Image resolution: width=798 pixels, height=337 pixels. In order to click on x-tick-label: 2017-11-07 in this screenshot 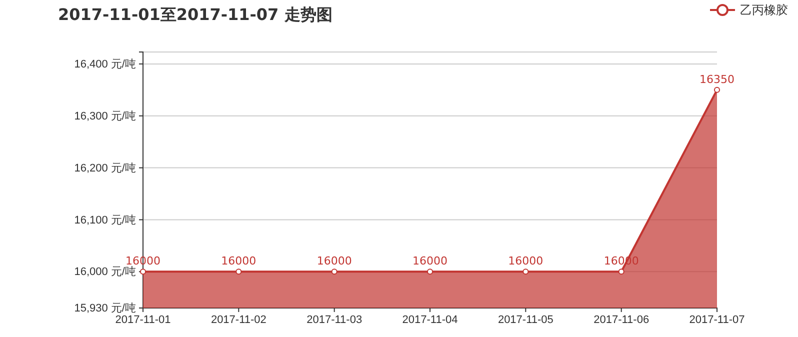, I will do `click(717, 320)`.